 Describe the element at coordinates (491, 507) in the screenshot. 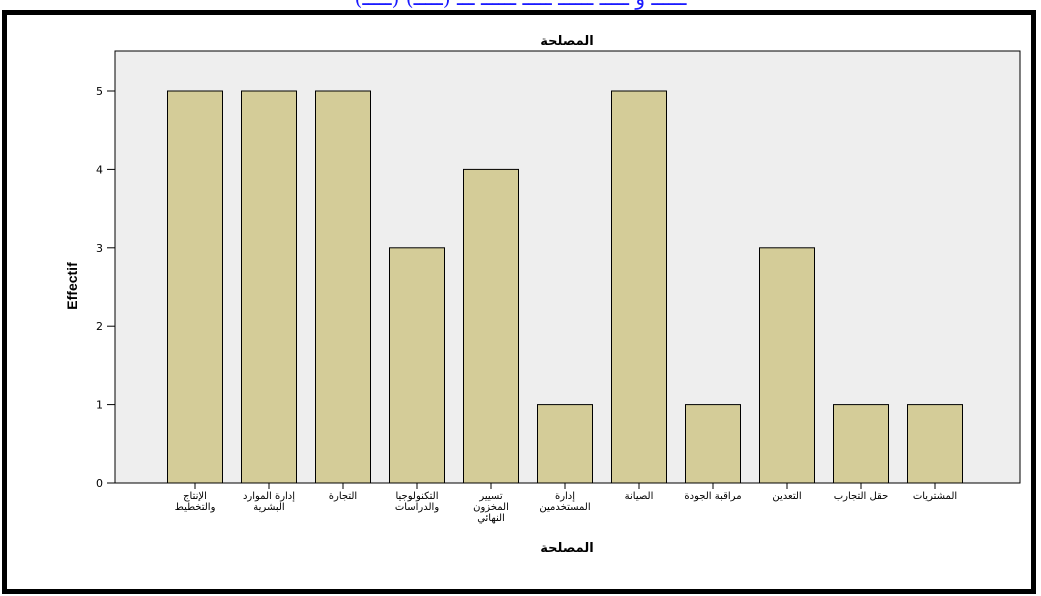

I see `x-tick-label: المخزون` at that location.